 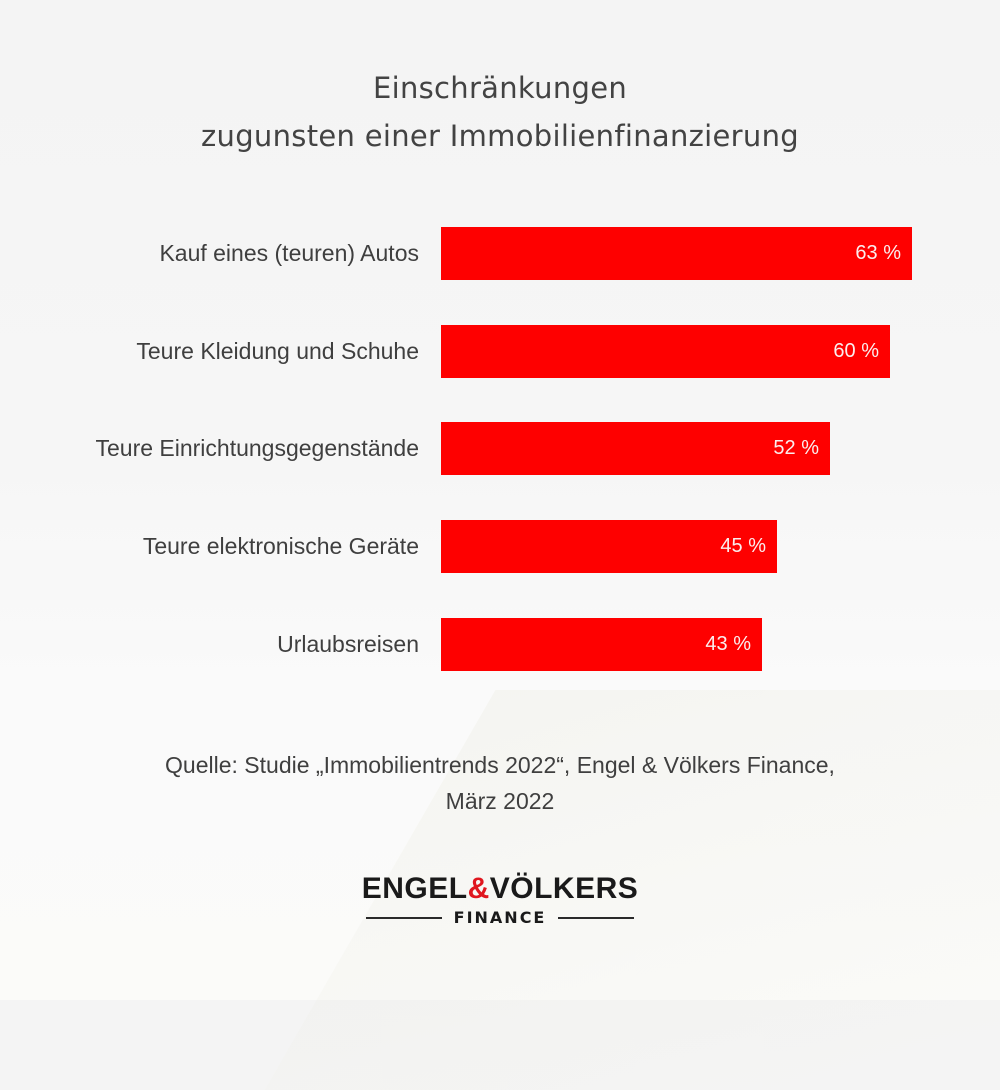 I want to click on logo-finance-text: FINANCE, so click(x=500, y=917).